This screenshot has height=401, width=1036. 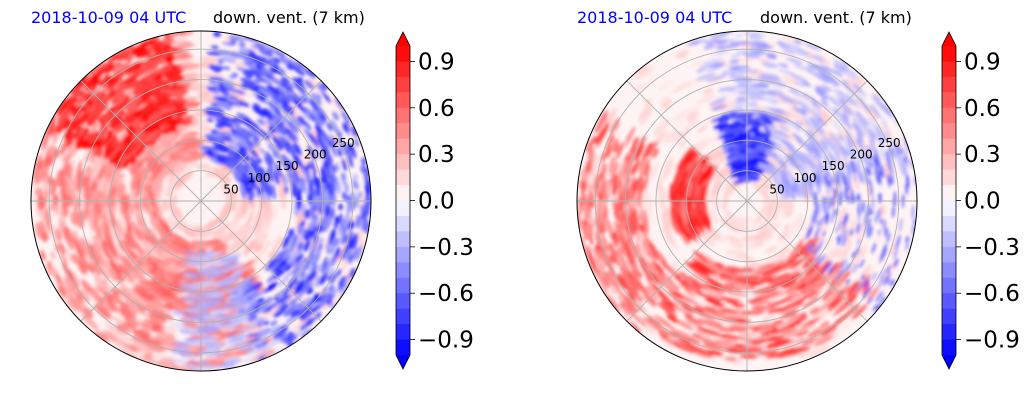 What do you see at coordinates (436, 155) in the screenshot?
I see `colorbar-tick-label: 0.3` at bounding box center [436, 155].